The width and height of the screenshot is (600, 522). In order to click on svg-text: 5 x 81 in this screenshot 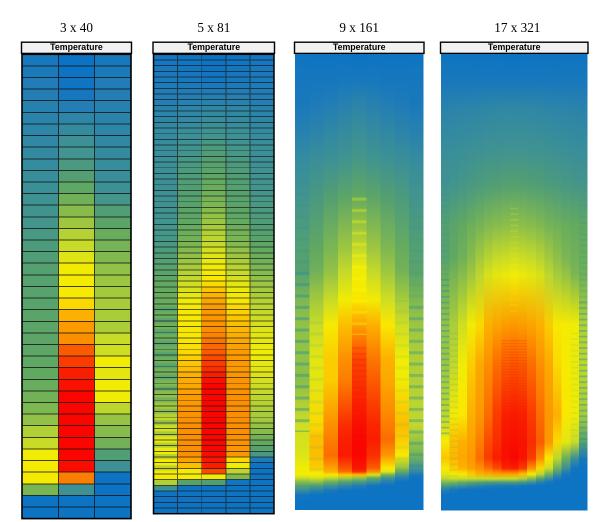, I will do `click(213, 27)`.